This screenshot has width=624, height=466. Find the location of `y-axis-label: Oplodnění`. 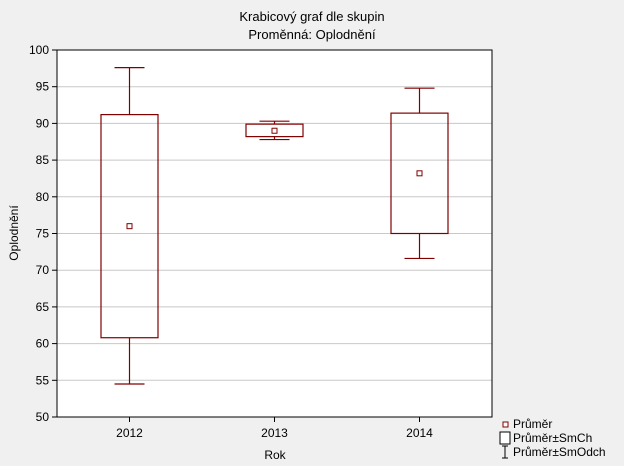

y-axis-label: Oplodnění is located at coordinates (14, 233).